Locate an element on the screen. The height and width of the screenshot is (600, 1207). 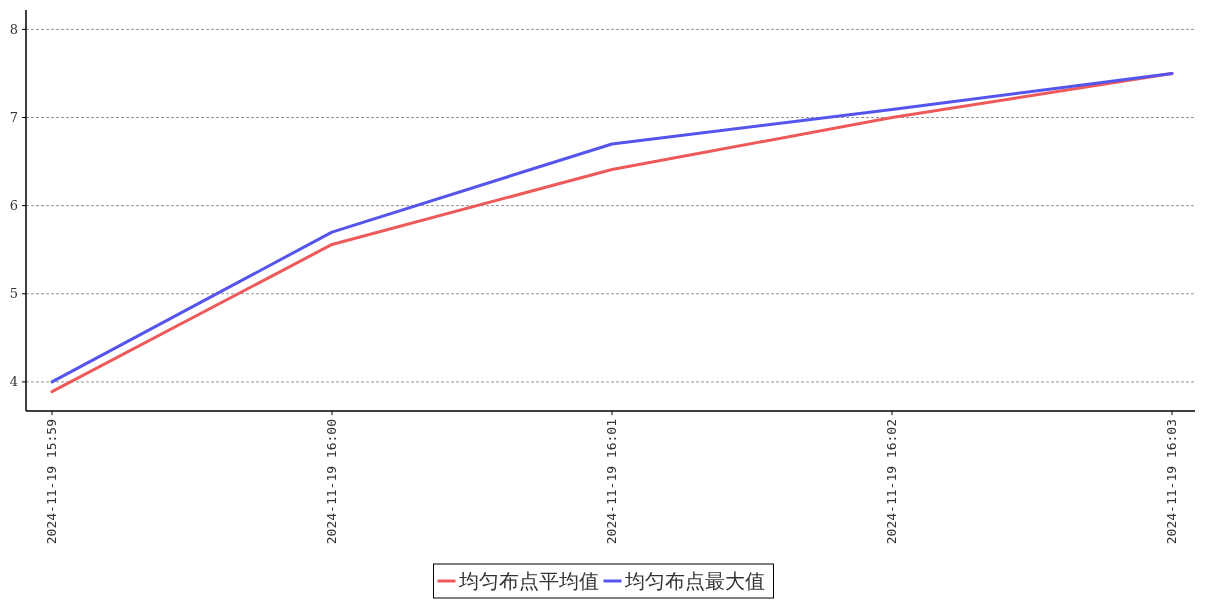
x-tick-label: 2024-11-19 15:59 is located at coordinates (51, 482).